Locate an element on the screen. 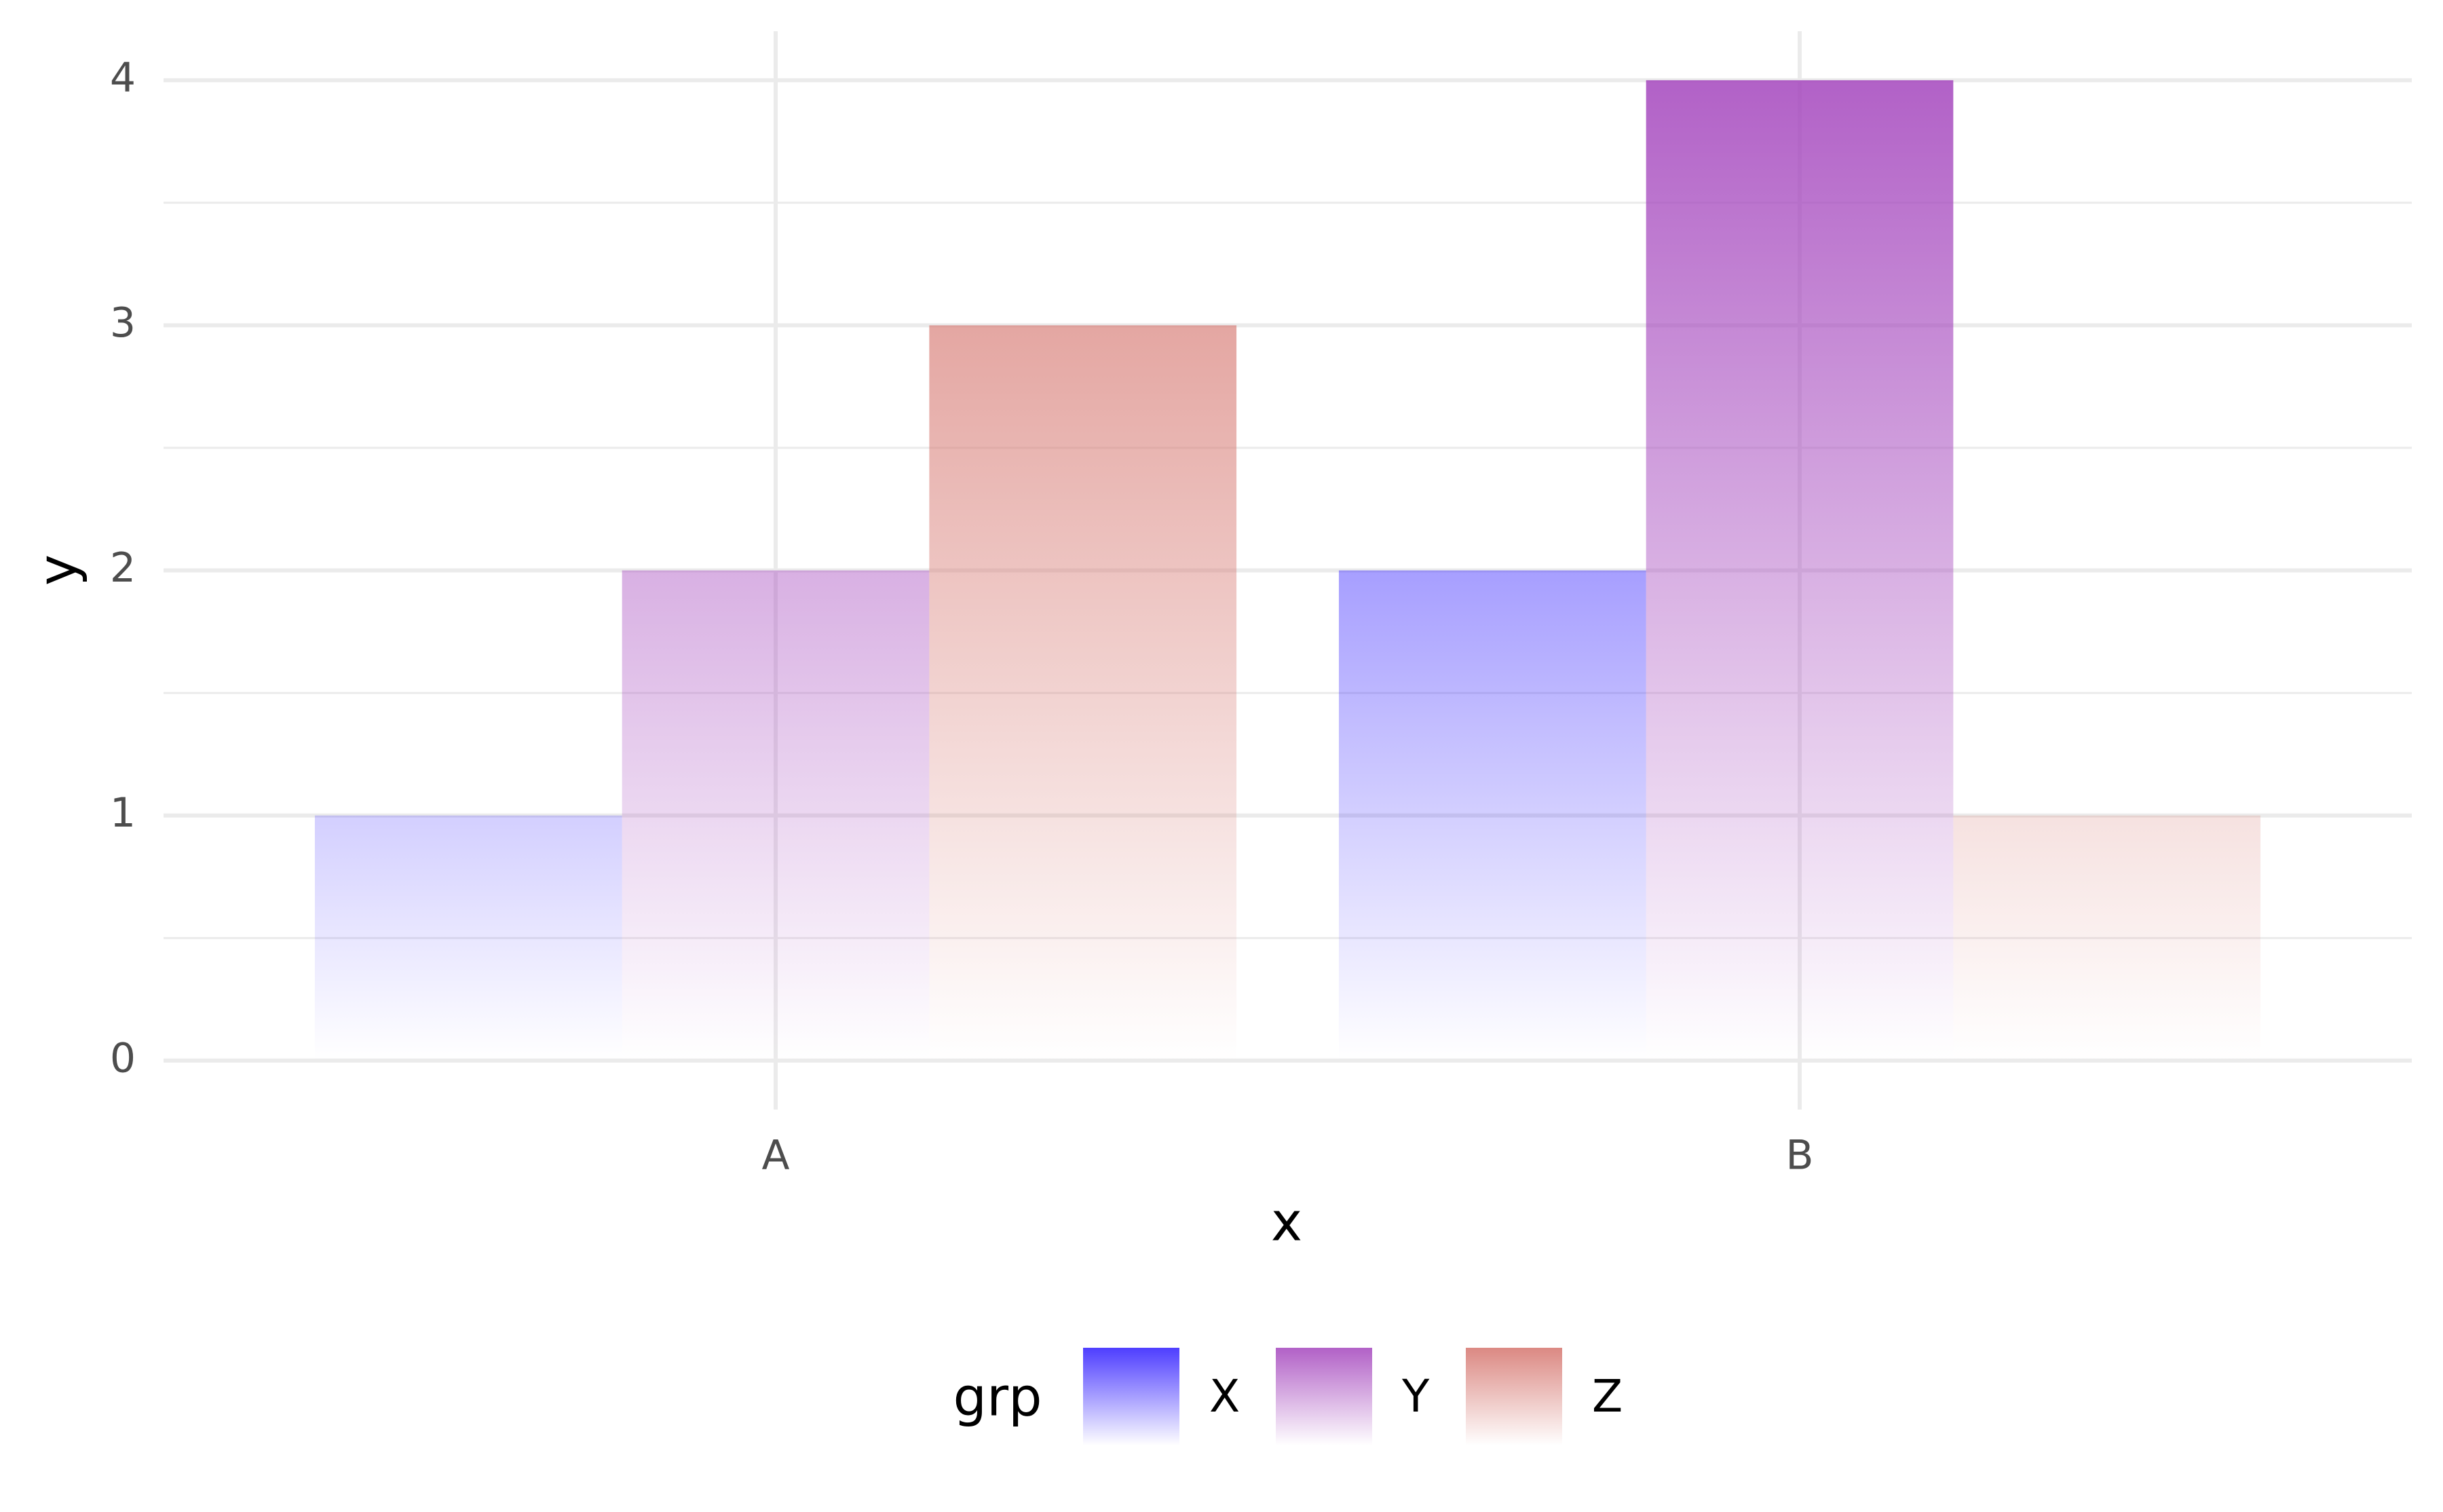 Image resolution: width=2443 pixels, height=1512 pixels. y-tick-label: 0 is located at coordinates (123, 1058).